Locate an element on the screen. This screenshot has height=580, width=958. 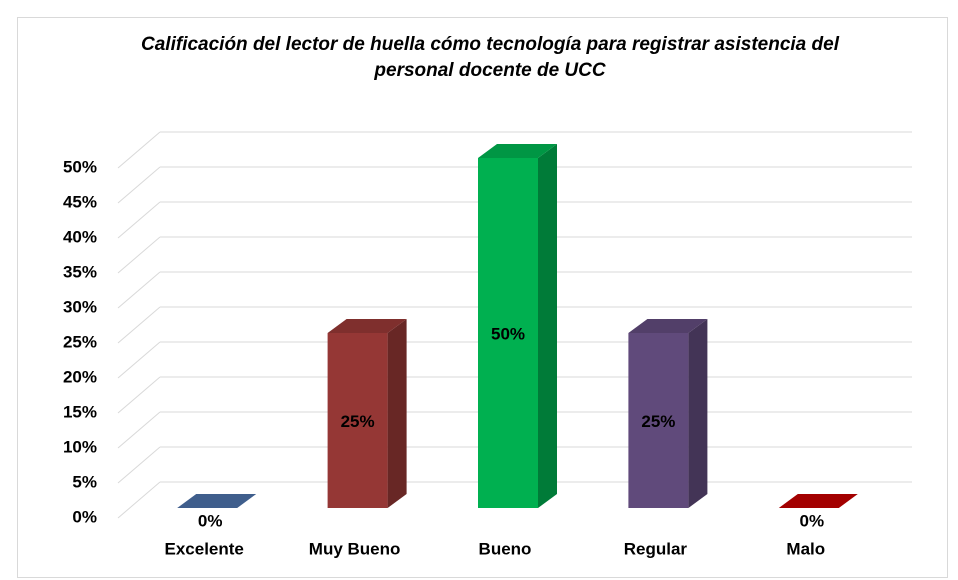
y-tick-label: 0% is located at coordinates (84, 516).